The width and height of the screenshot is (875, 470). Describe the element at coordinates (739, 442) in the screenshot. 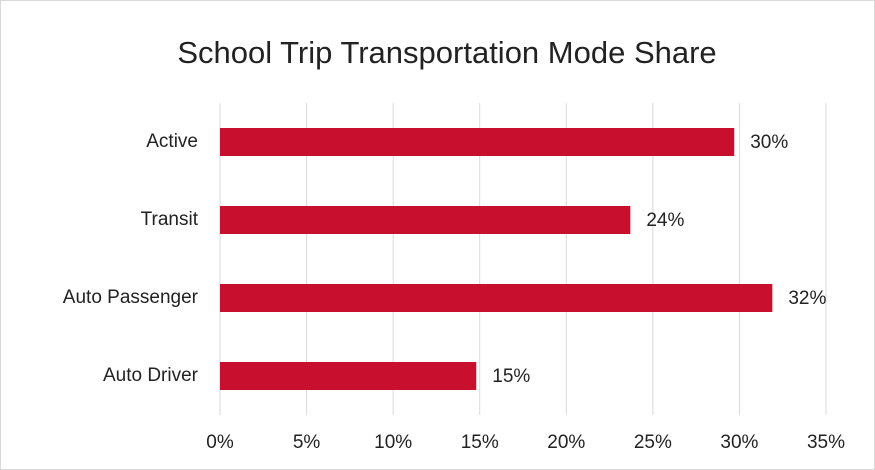

I see `x-tick-label: 30%` at that location.